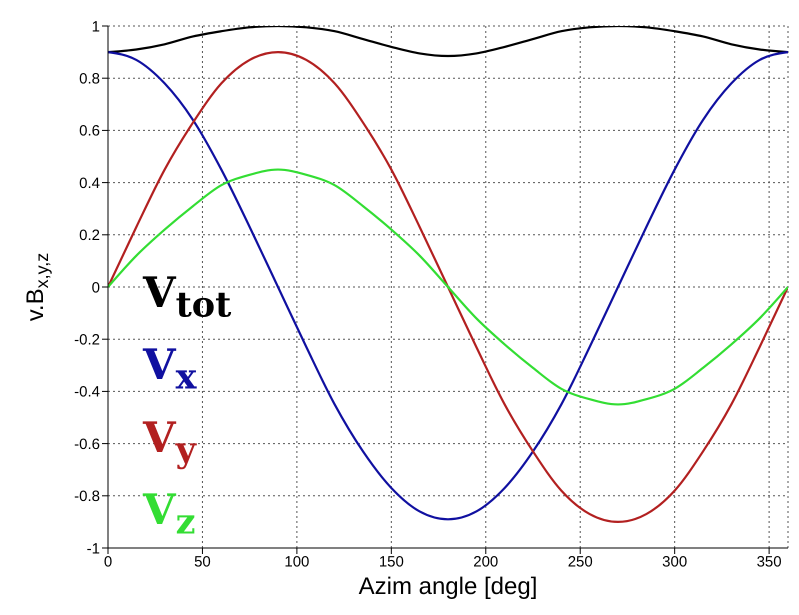  What do you see at coordinates (108, 562) in the screenshot?
I see `x-tick-label: 0` at bounding box center [108, 562].